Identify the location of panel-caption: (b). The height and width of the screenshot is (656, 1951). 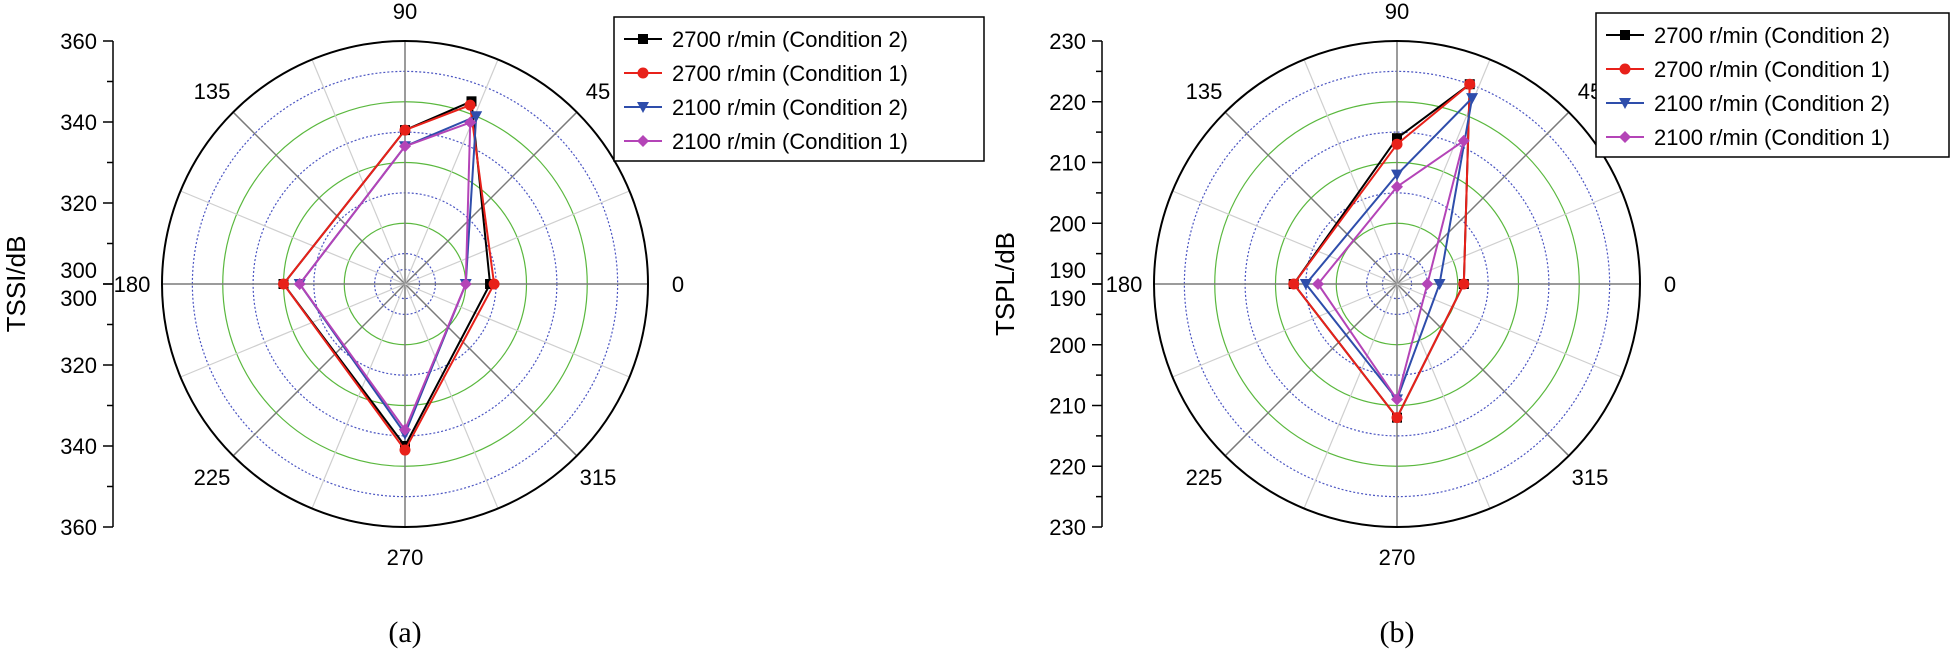
(1397, 632).